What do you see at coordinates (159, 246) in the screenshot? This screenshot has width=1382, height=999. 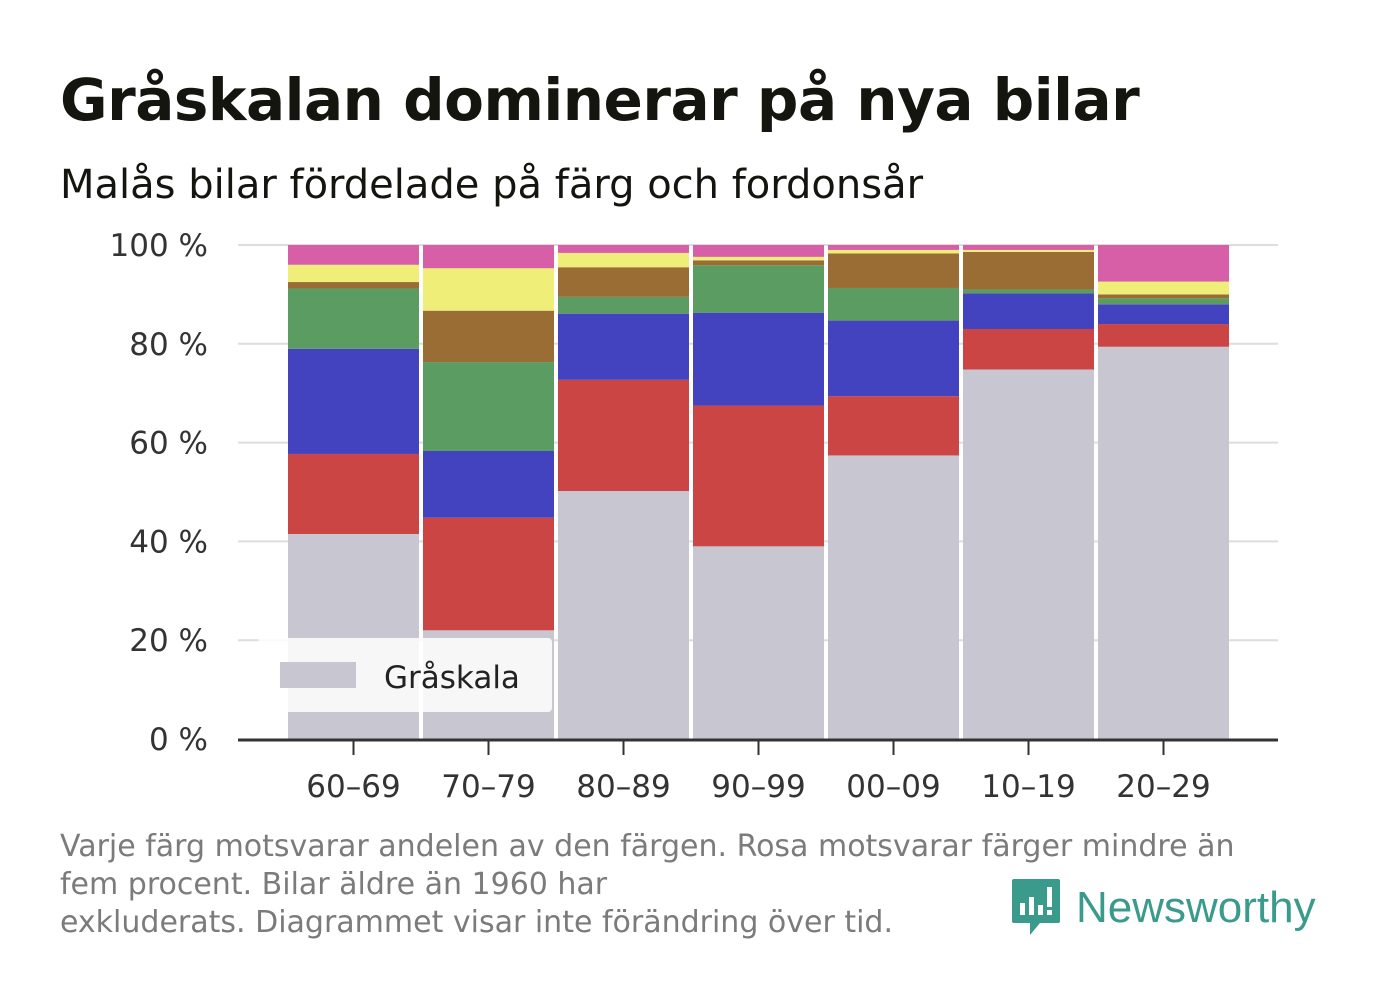 I see `y-tick-label: 100 %` at bounding box center [159, 246].